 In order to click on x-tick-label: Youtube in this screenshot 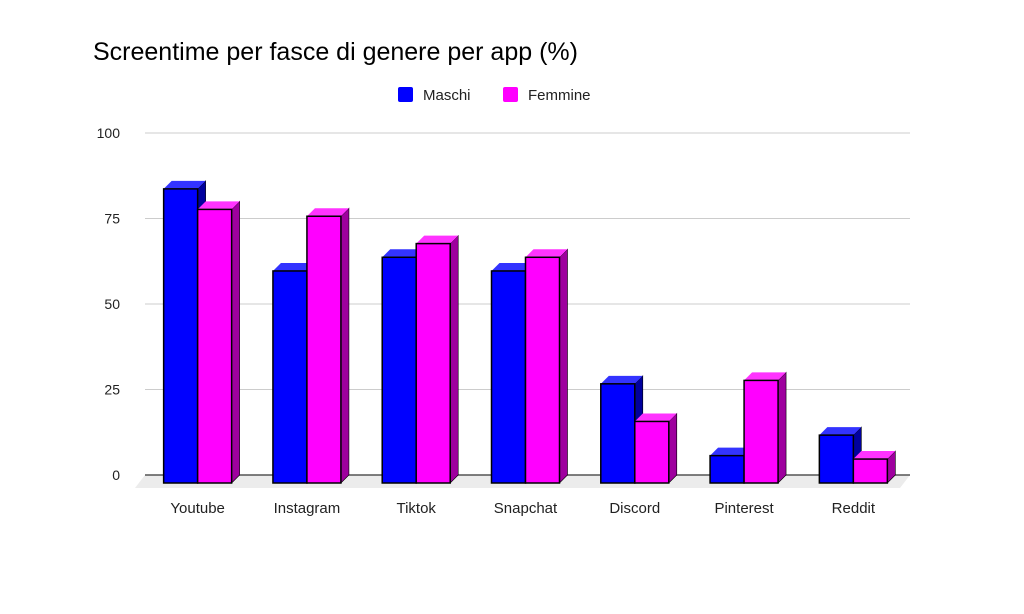, I will do `click(197, 508)`.